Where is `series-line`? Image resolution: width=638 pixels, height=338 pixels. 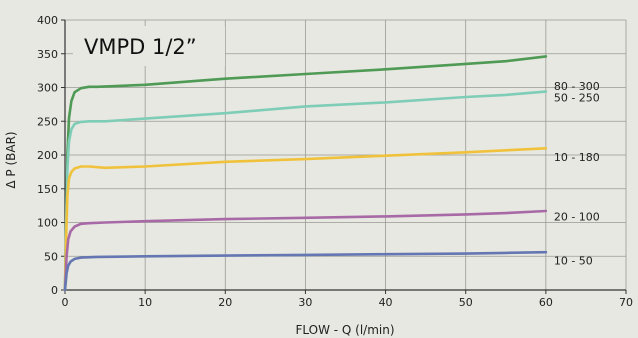 series-line is located at coordinates (305, 271).